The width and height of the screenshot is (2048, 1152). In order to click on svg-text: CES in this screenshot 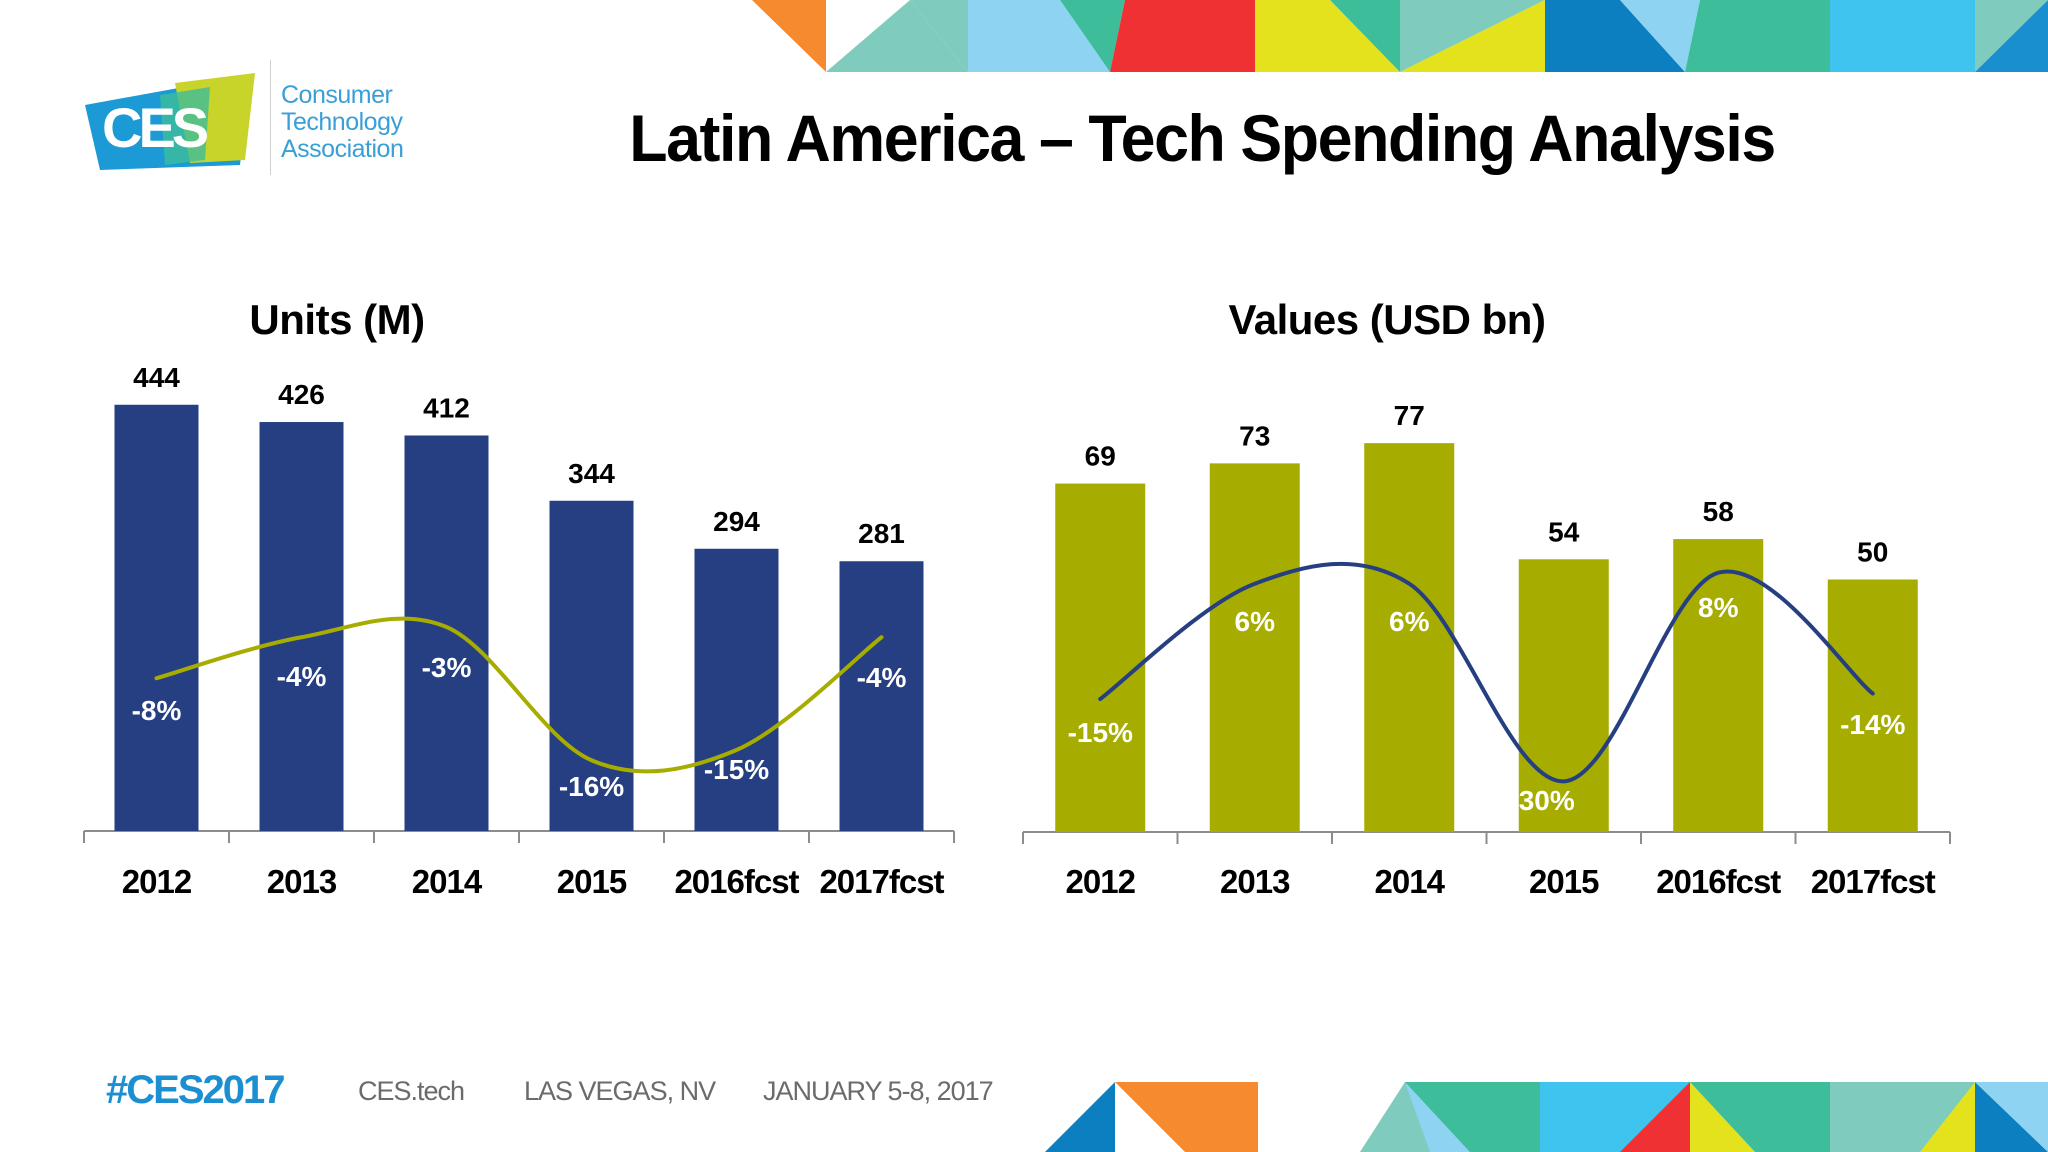, I will do `click(155, 127)`.